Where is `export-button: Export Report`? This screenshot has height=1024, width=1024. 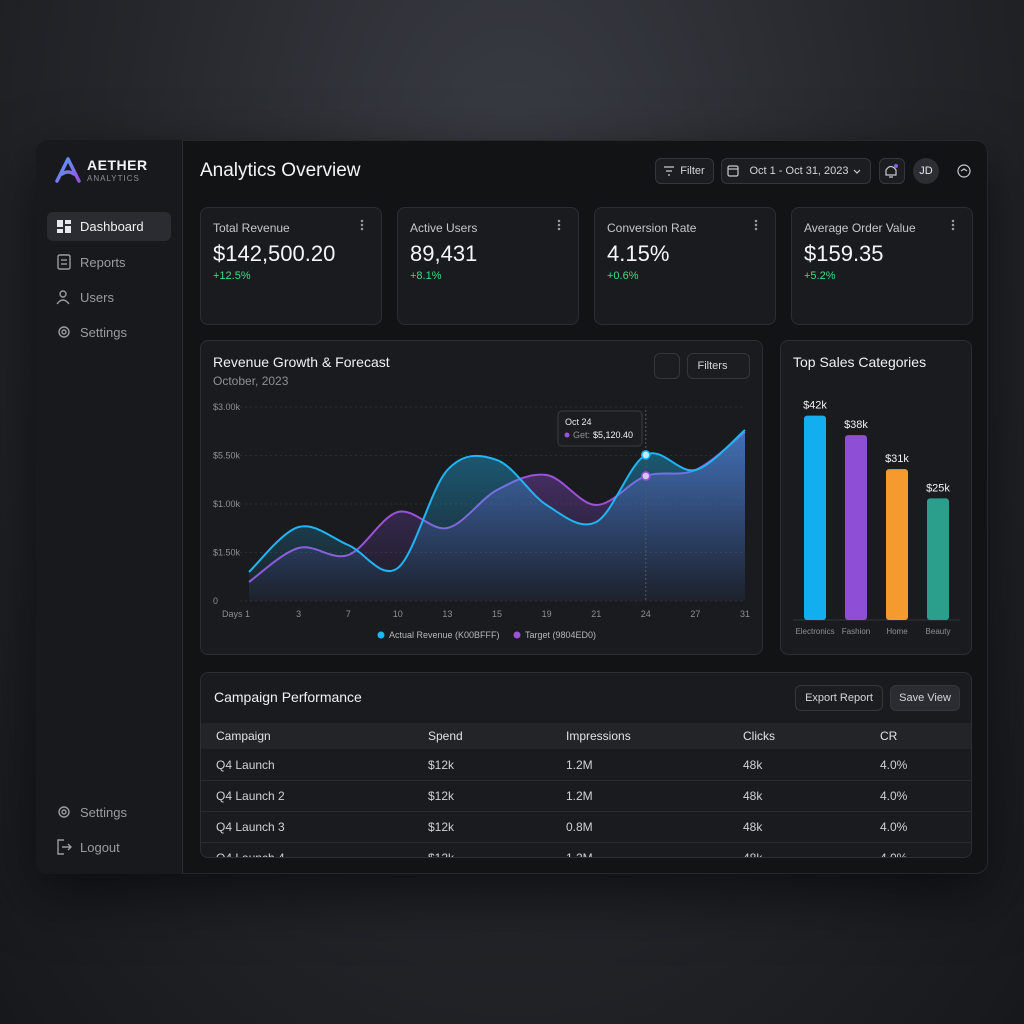
export-button: Export Report is located at coordinates (839, 698).